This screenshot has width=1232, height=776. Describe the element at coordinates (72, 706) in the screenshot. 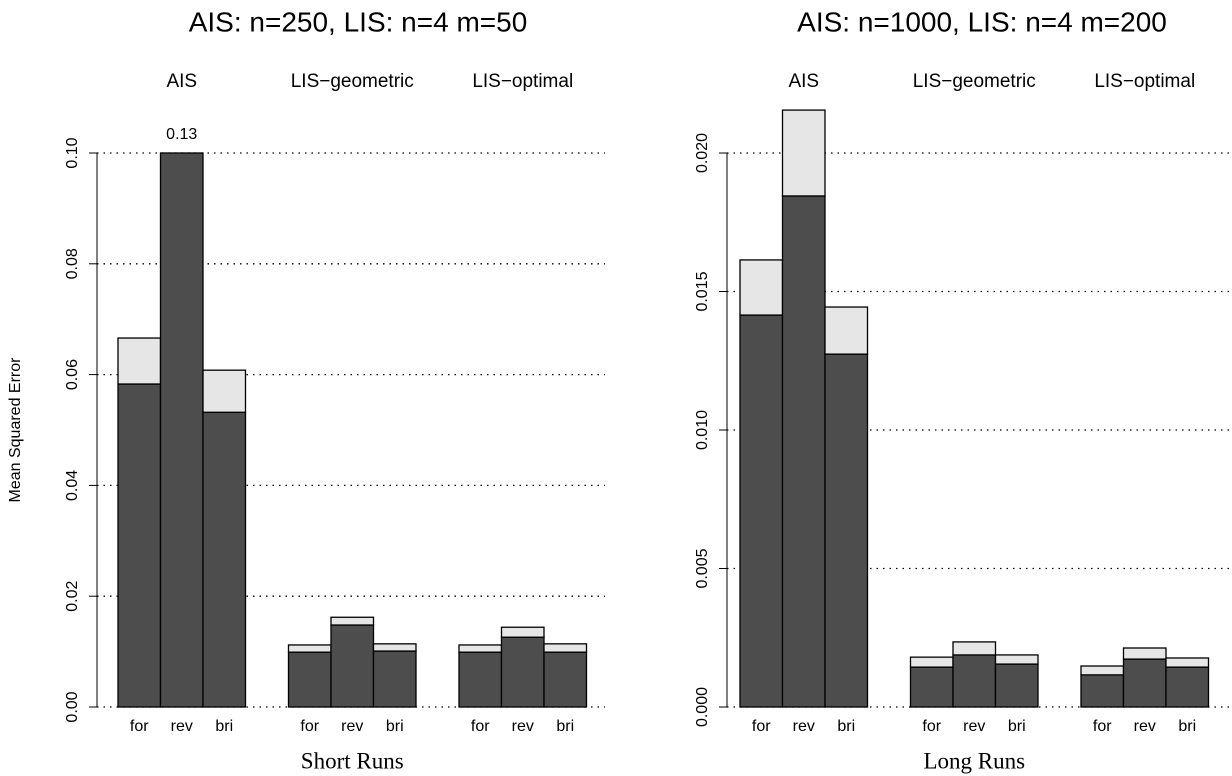

I see `y-tick-label: 0.00` at that location.